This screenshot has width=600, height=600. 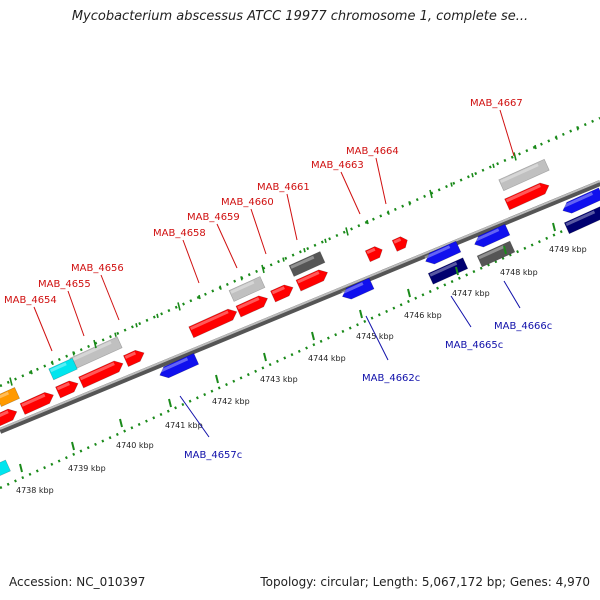 What do you see at coordinates (523, 326) in the screenshot?
I see `reverse-gene-label: MAB_4666c` at bounding box center [523, 326].